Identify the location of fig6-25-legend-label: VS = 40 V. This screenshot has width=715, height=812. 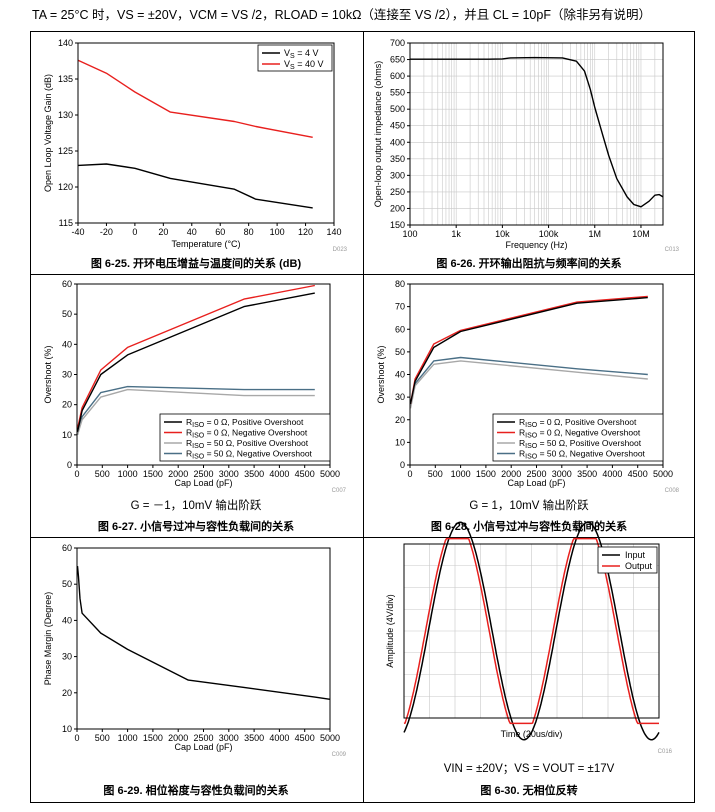
(303, 65).